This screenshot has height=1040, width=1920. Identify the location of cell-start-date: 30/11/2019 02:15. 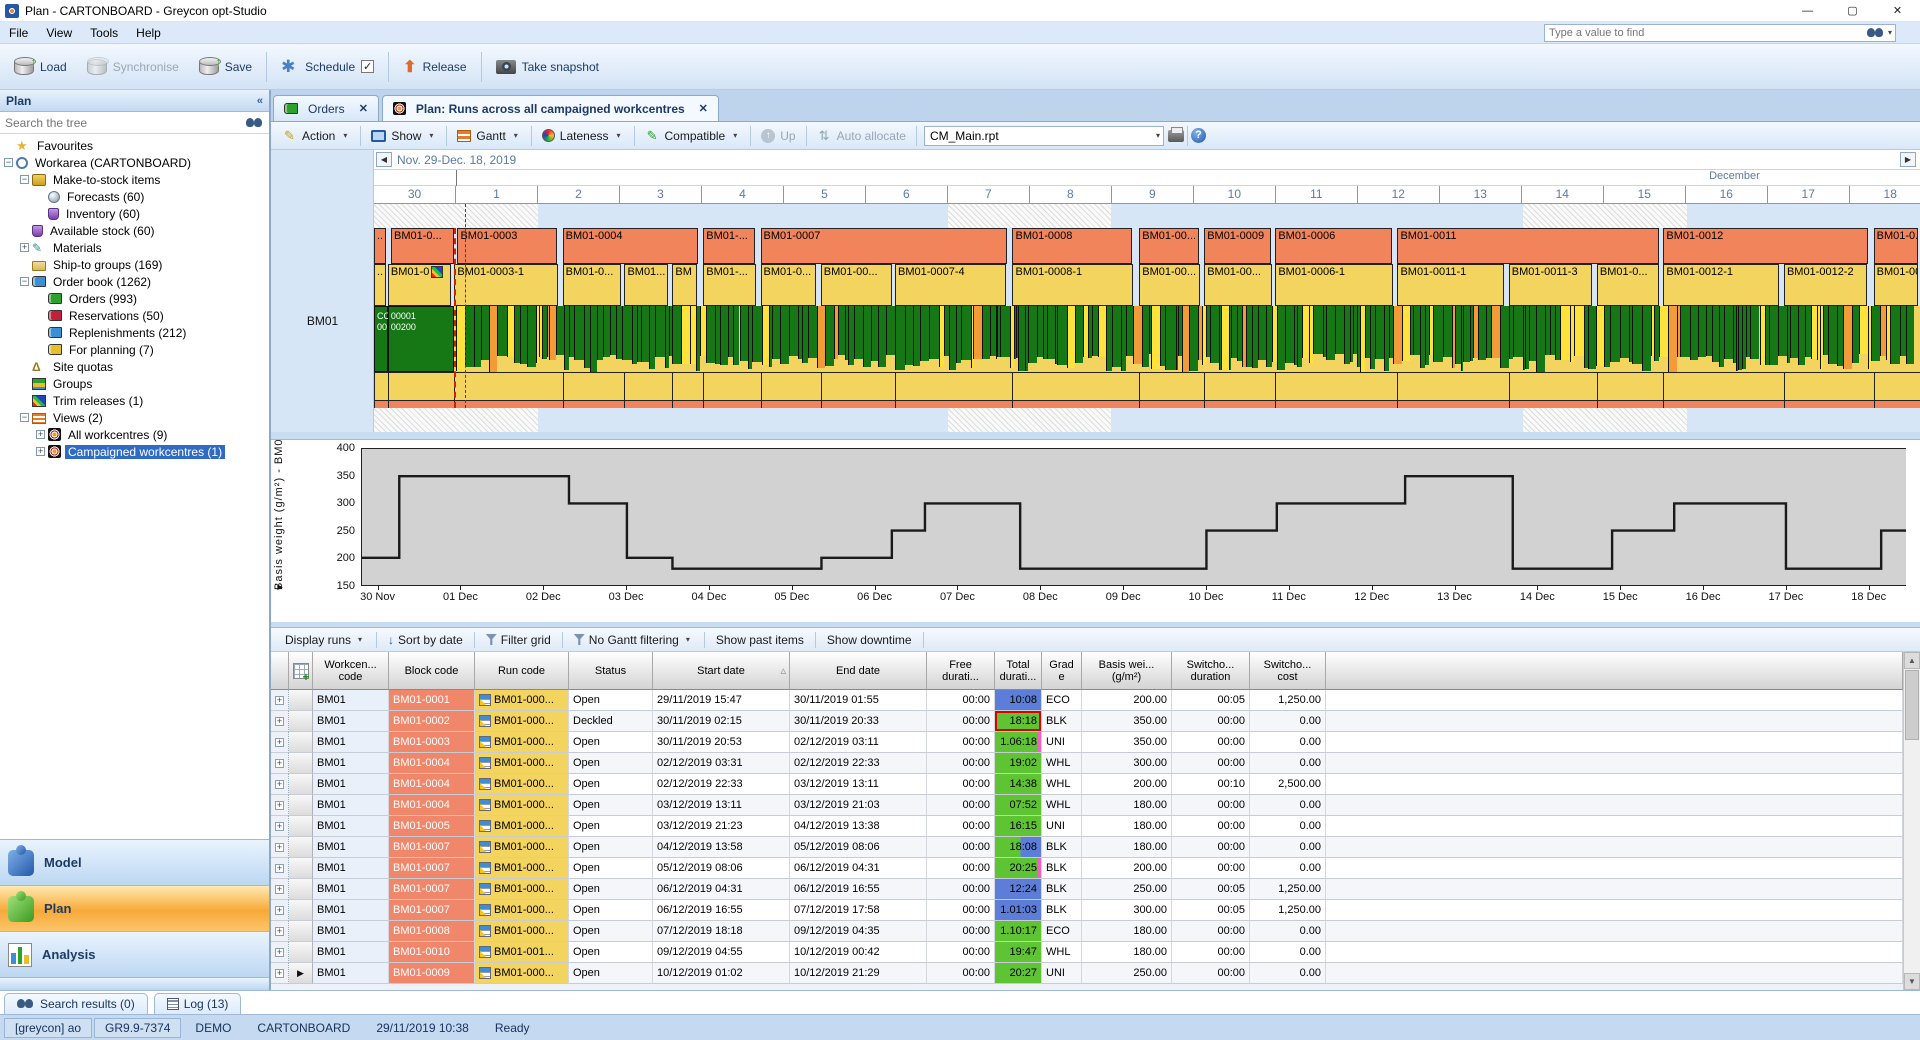
(721, 721).